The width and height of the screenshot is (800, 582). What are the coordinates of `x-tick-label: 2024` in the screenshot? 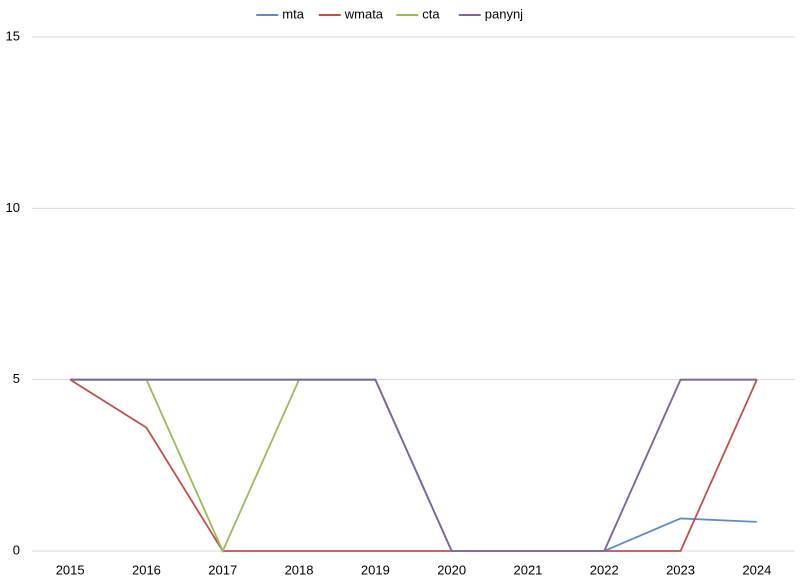 It's located at (756, 569).